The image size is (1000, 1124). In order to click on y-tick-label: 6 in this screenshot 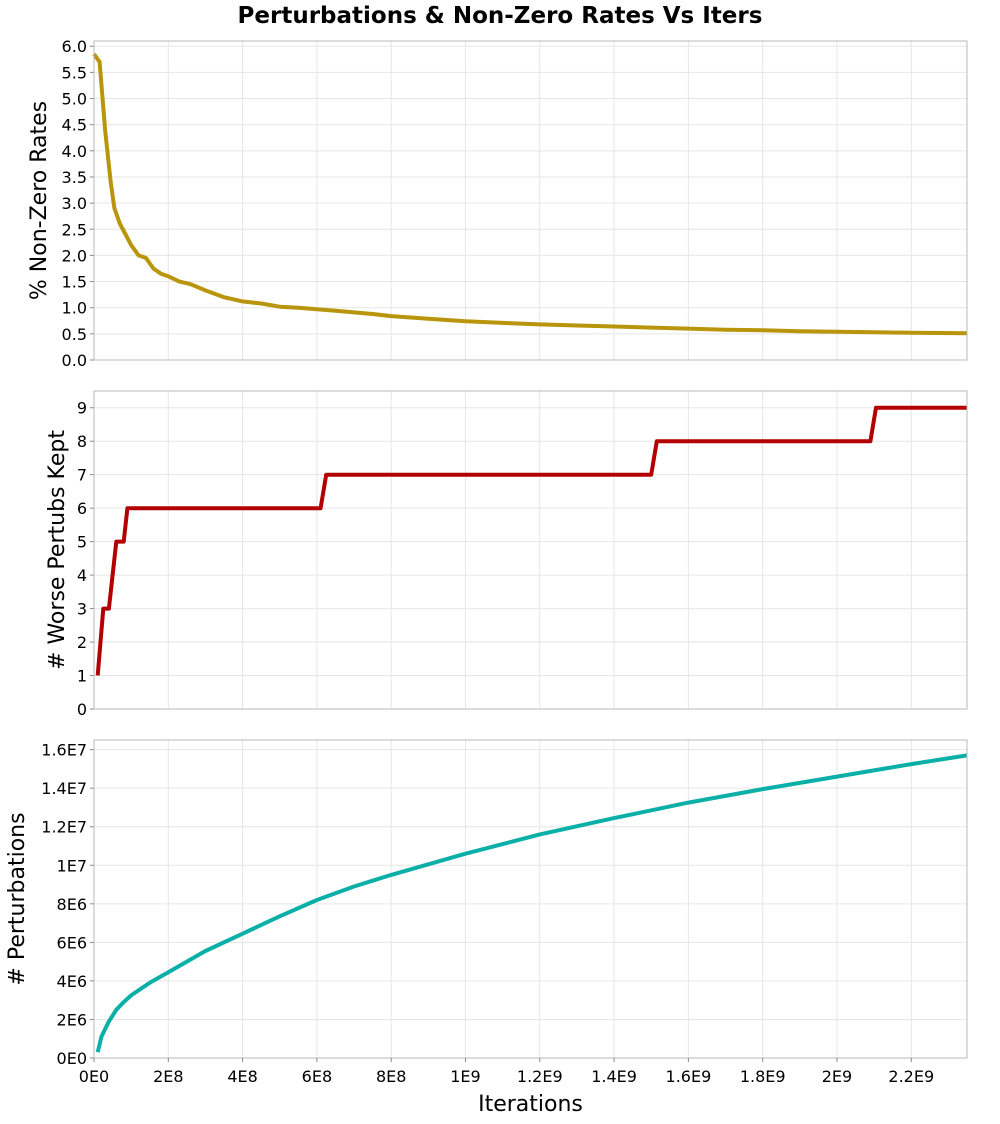, I will do `click(82, 508)`.